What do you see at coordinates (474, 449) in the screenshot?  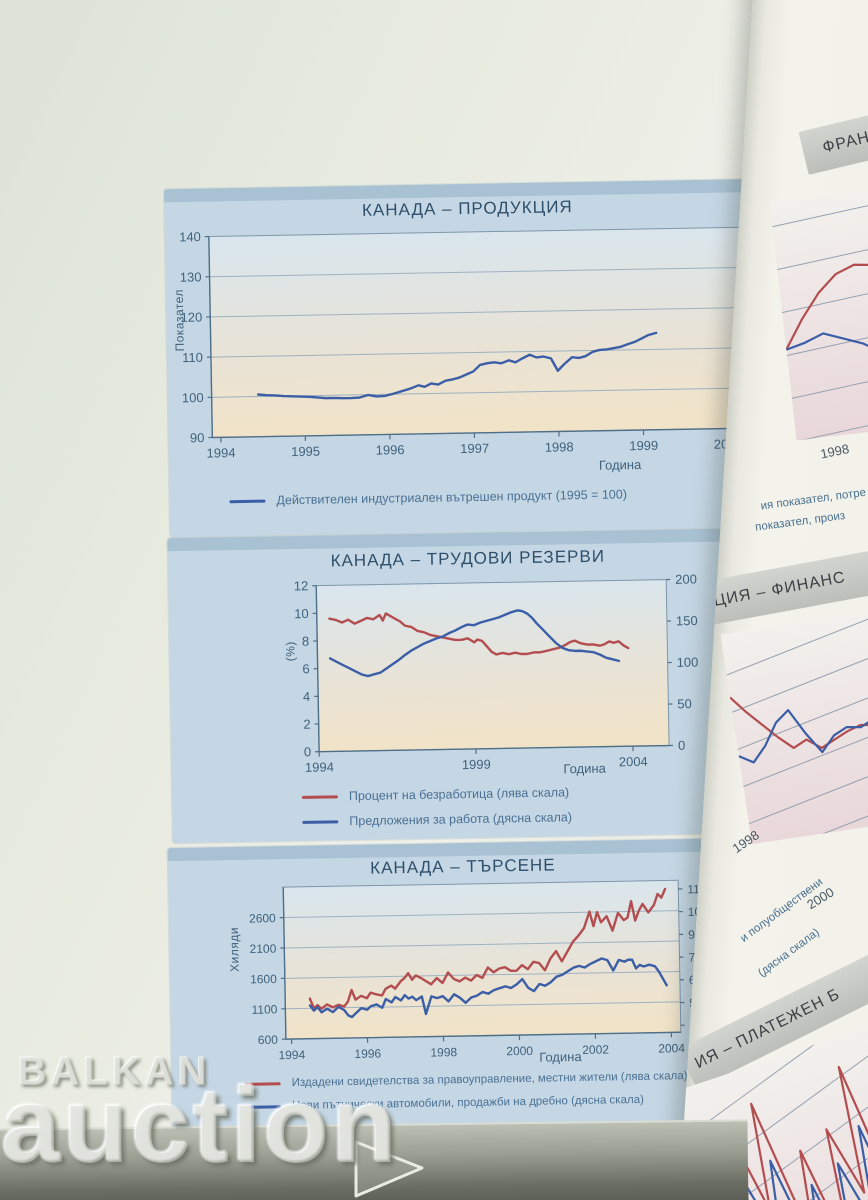 I see `x-axis-tick-label: 1997` at bounding box center [474, 449].